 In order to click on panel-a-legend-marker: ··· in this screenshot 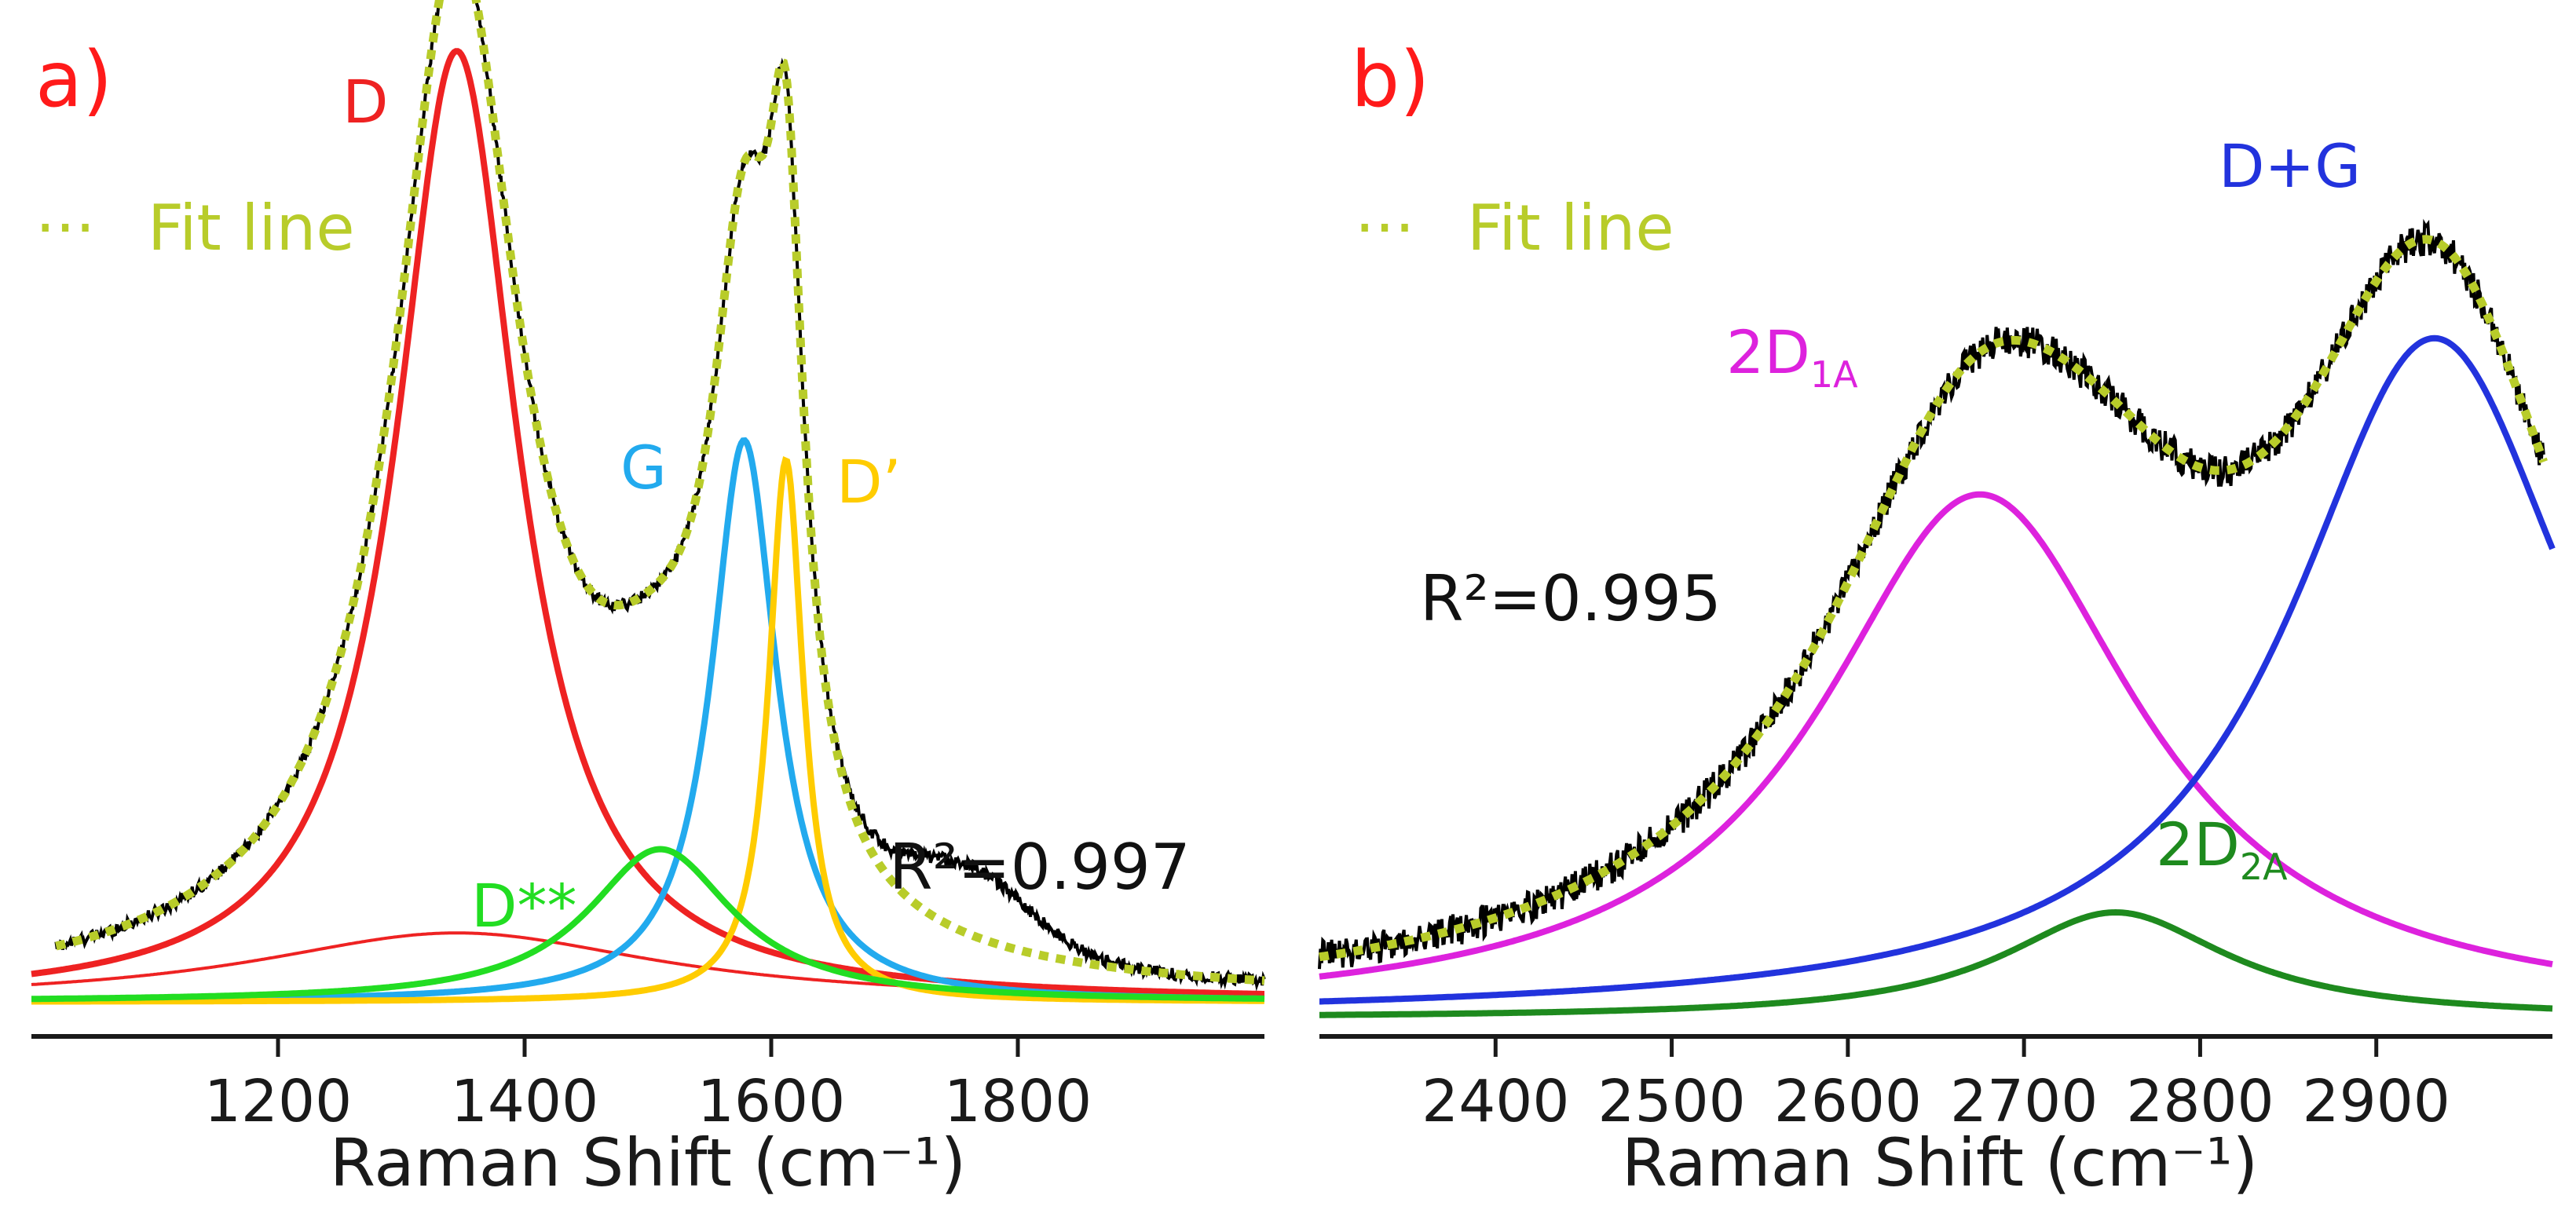, I will do `click(65, 228)`.